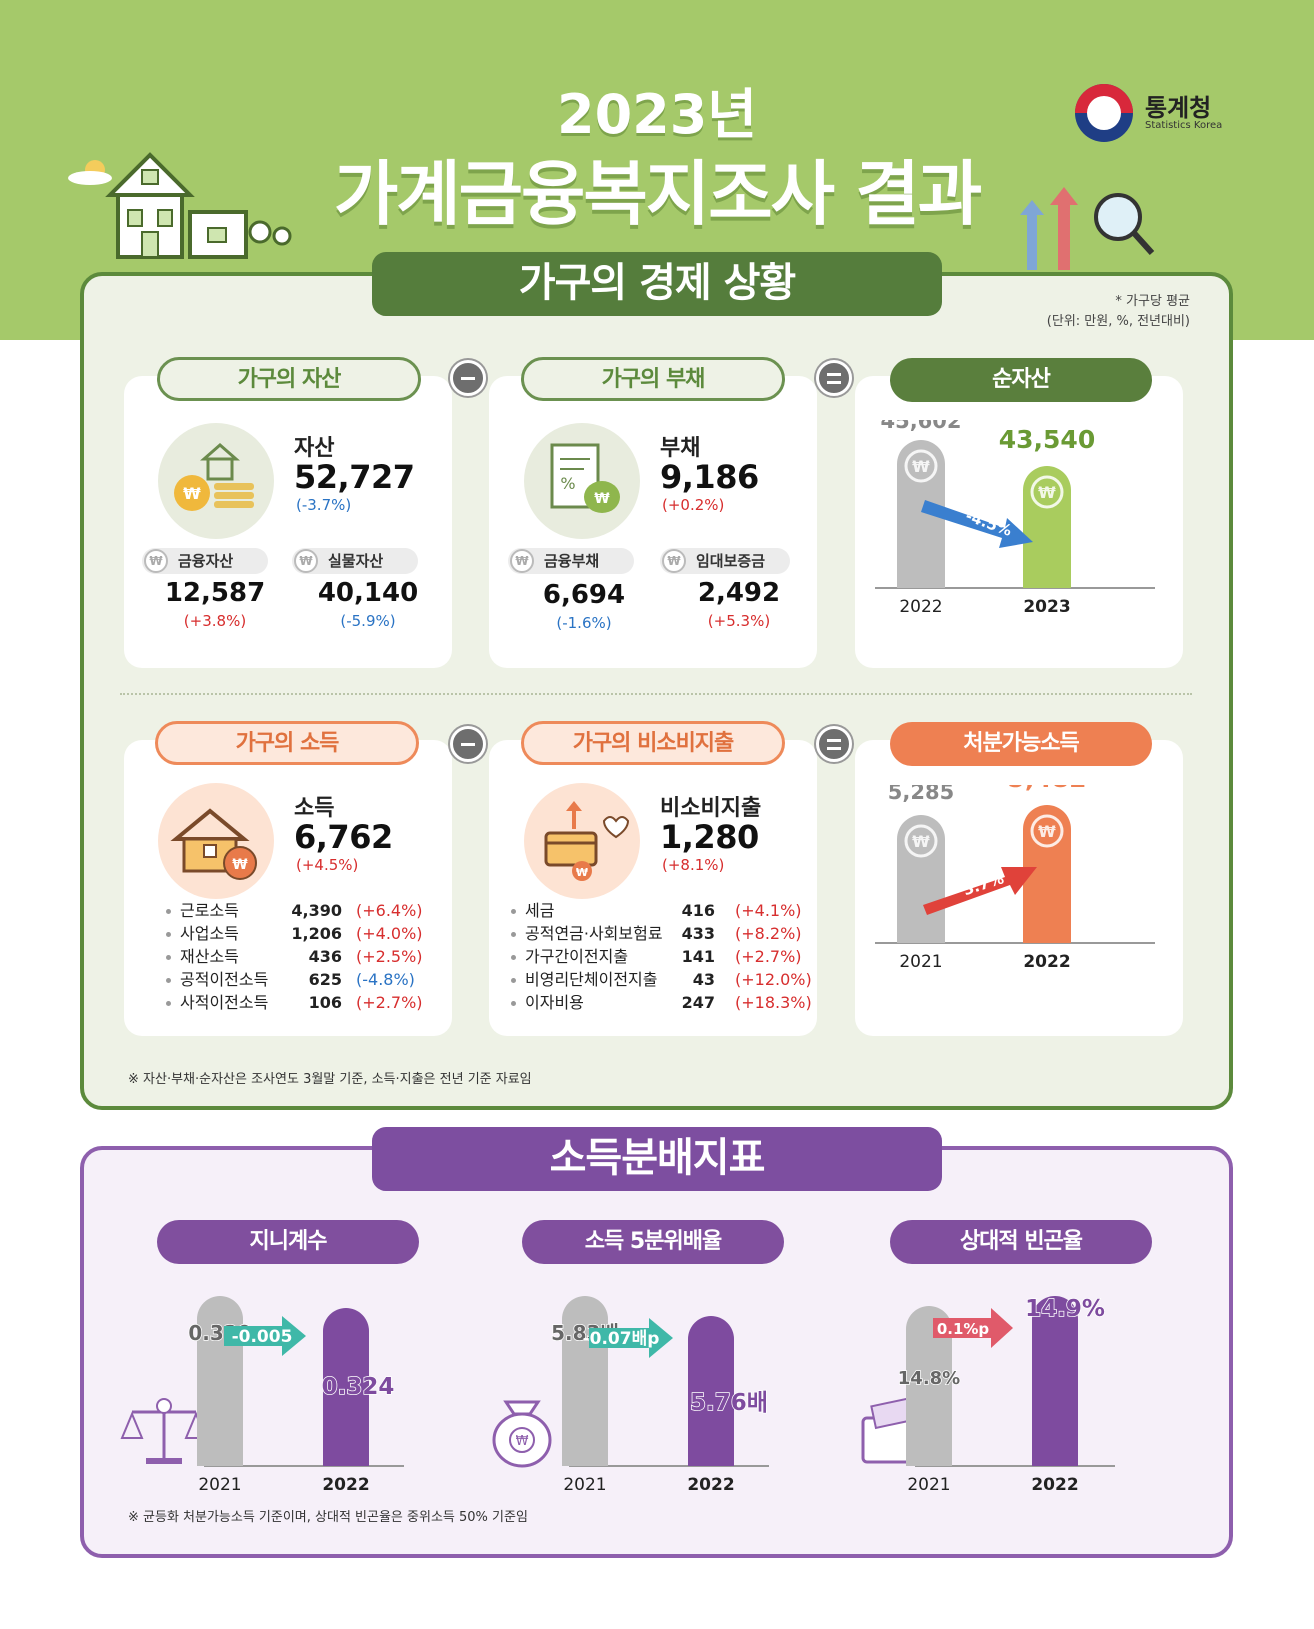  I want to click on item-label: 공적이전소득, so click(224, 979).